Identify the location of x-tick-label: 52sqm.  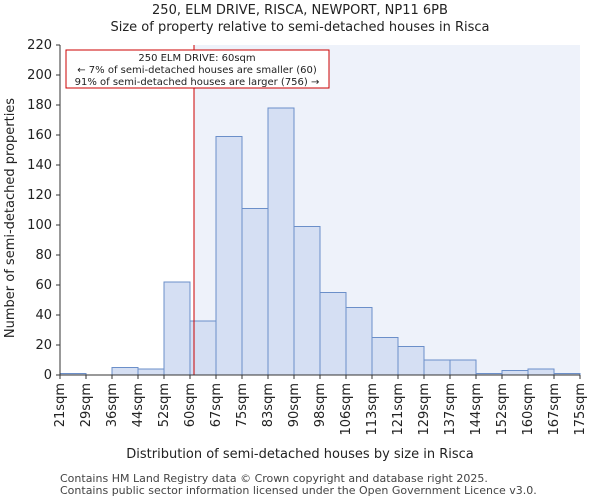
(164, 405).